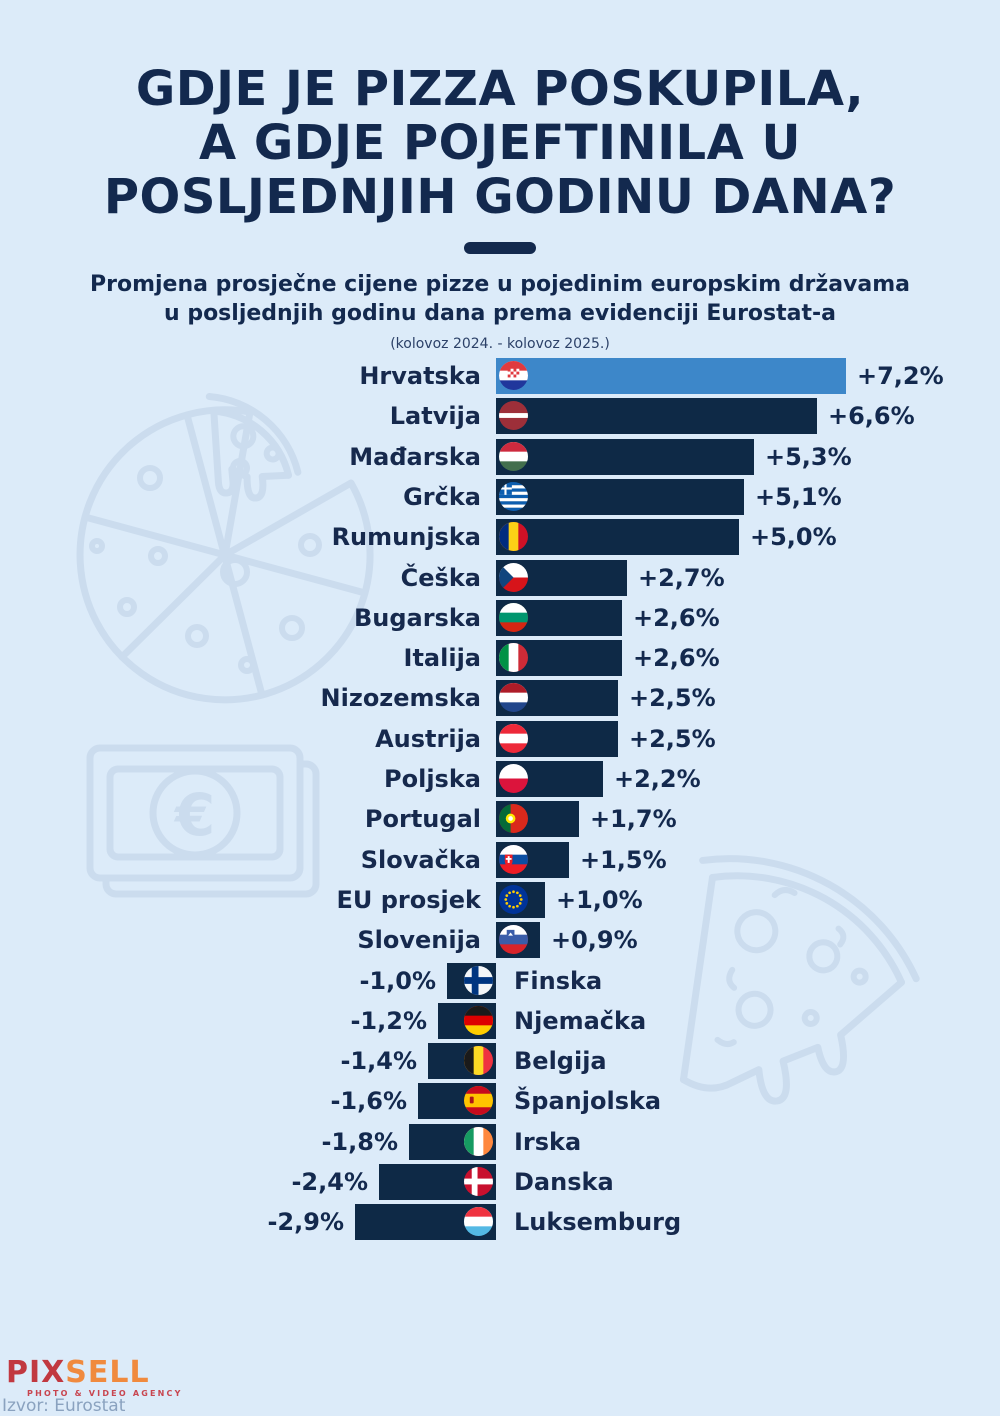  Describe the element at coordinates (359, 1142) in the screenshot. I see `value-label: -1,8%` at that location.